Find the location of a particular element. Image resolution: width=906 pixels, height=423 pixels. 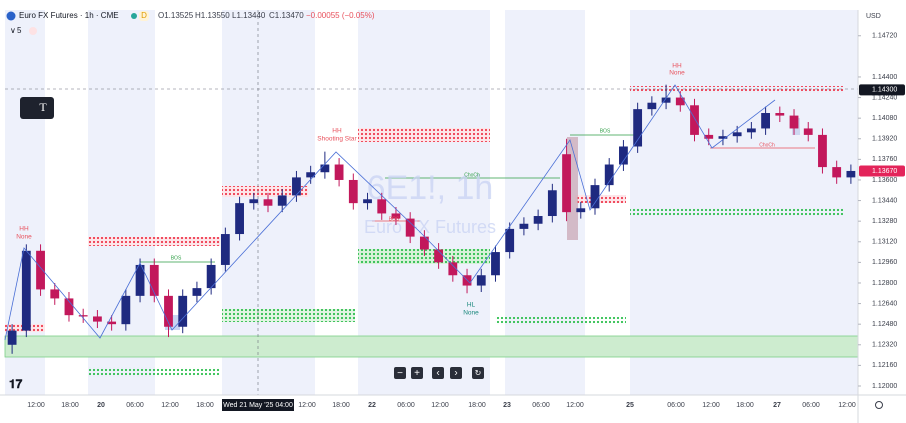

annotation: None is located at coordinates (677, 73).